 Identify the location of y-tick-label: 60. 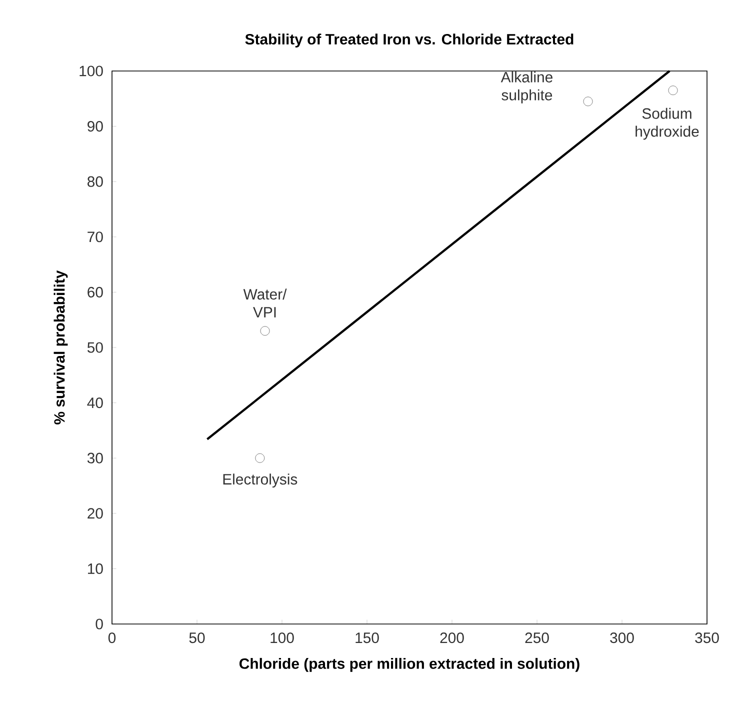
(95, 292).